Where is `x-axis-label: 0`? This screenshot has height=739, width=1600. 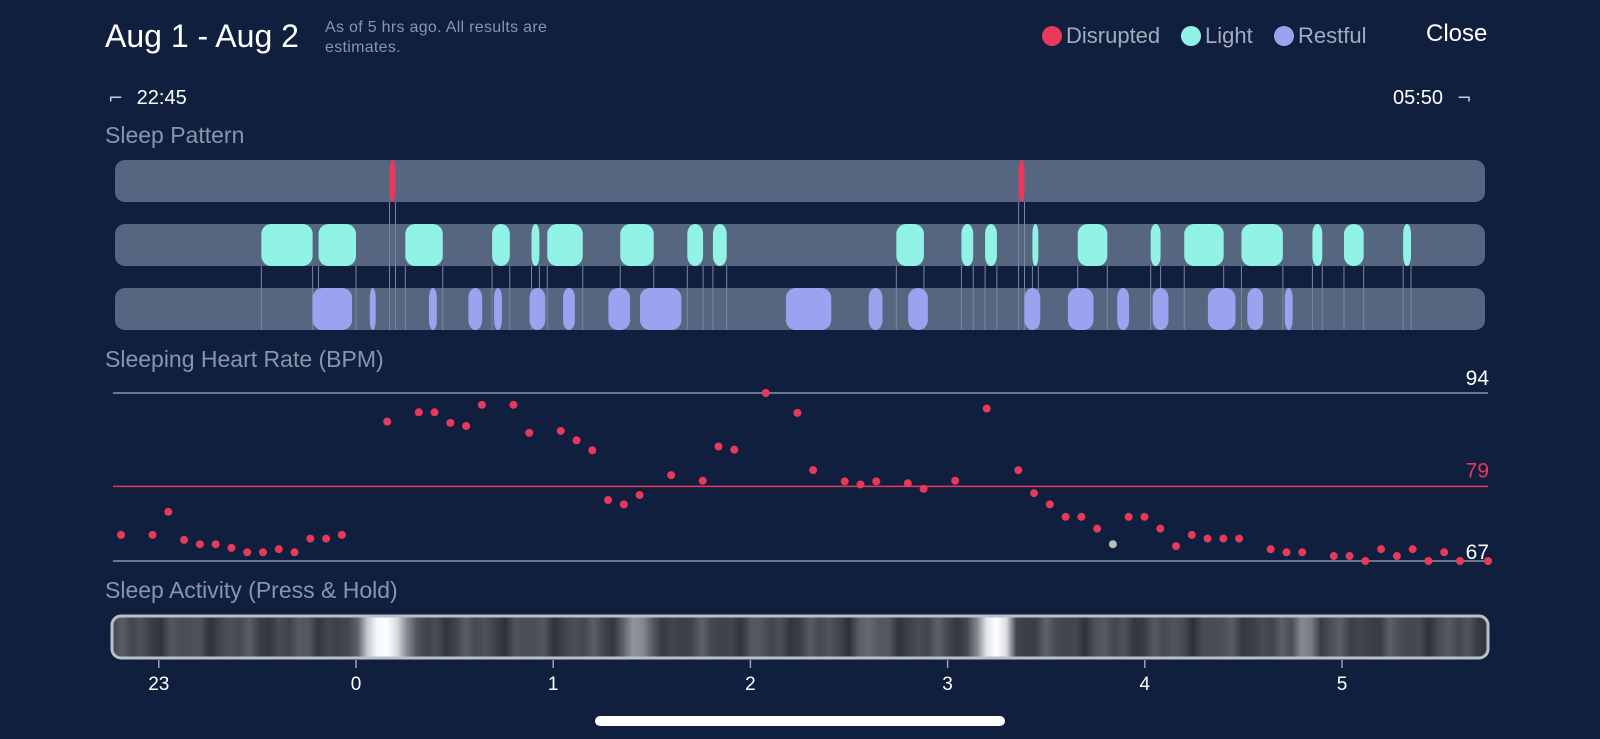 x-axis-label: 0 is located at coordinates (356, 684).